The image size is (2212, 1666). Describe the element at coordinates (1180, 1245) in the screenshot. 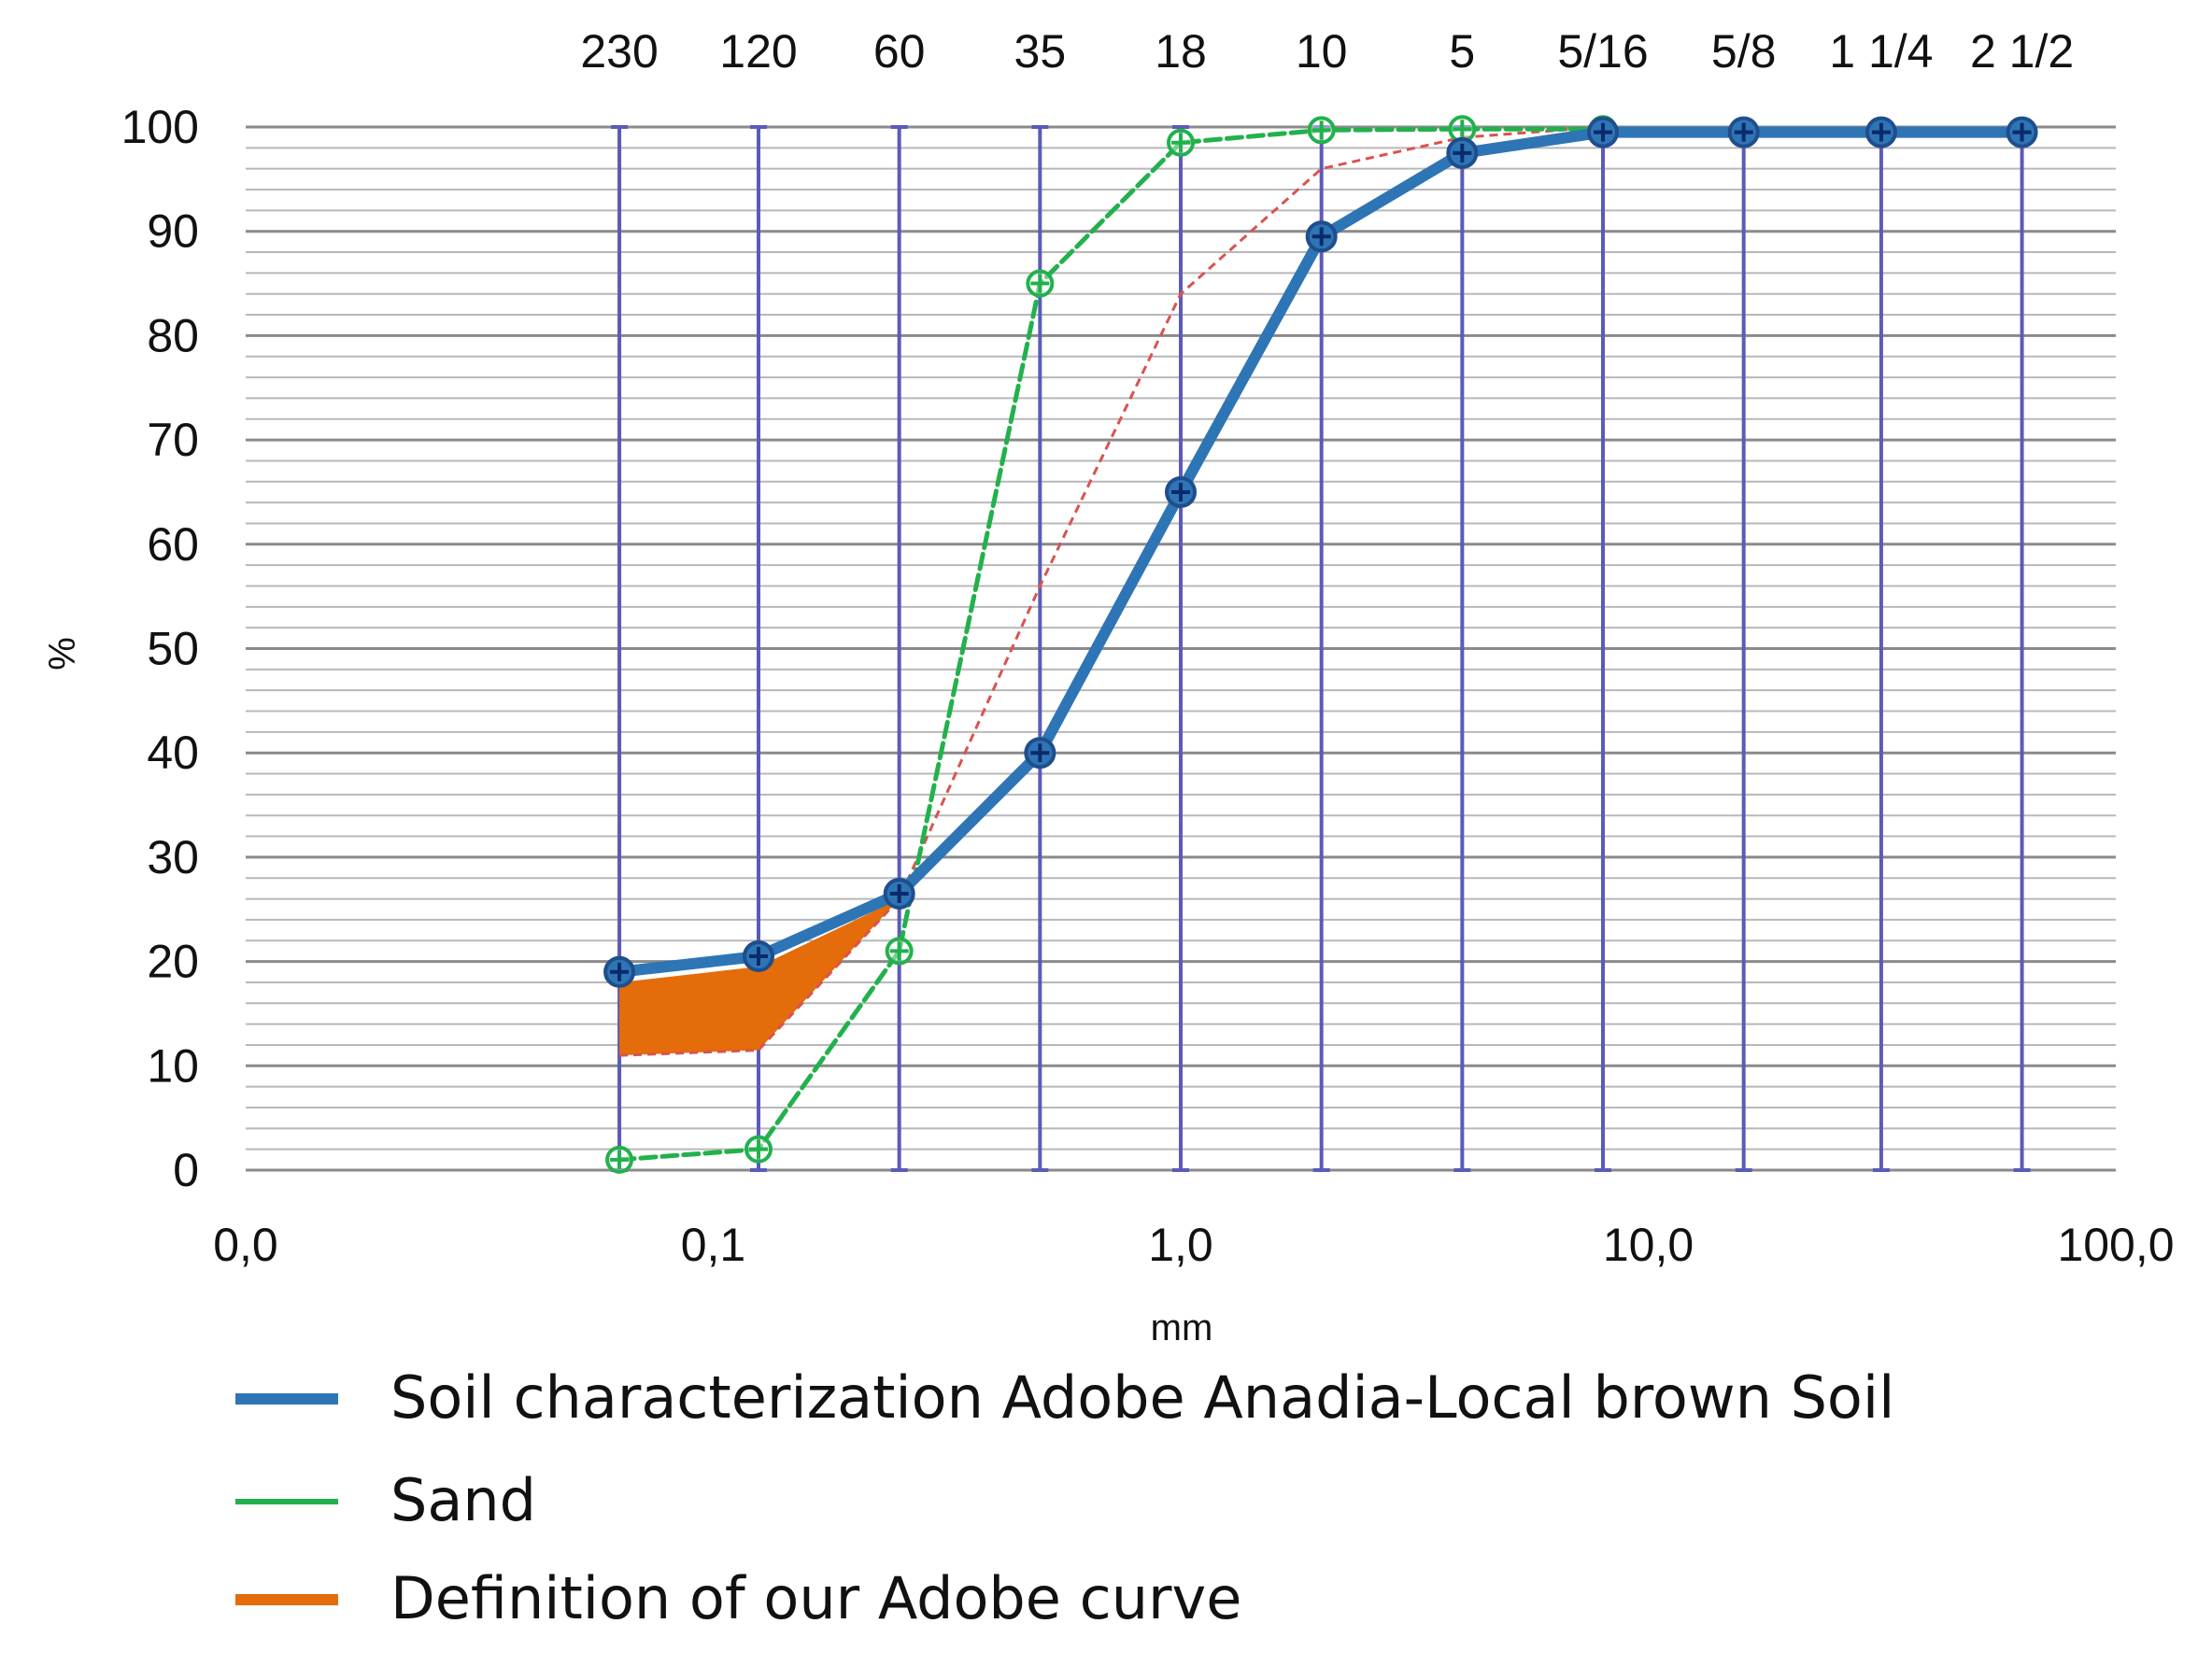

I see `x-tick-label: 1,0` at that location.